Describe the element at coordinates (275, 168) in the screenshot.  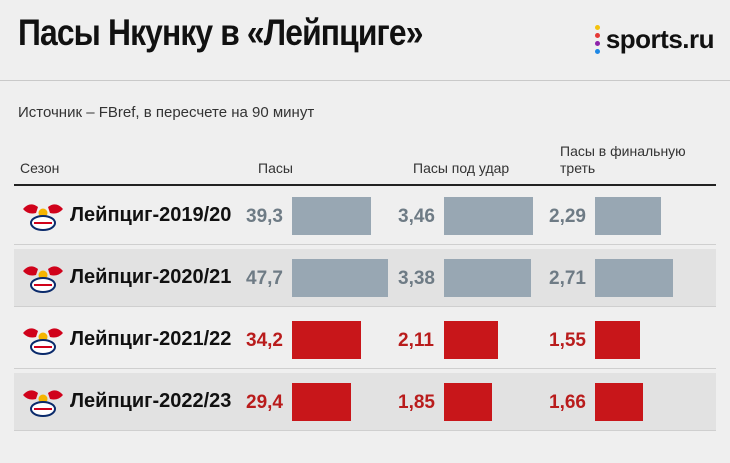
I see `column-header-passes: Пасы` at that location.